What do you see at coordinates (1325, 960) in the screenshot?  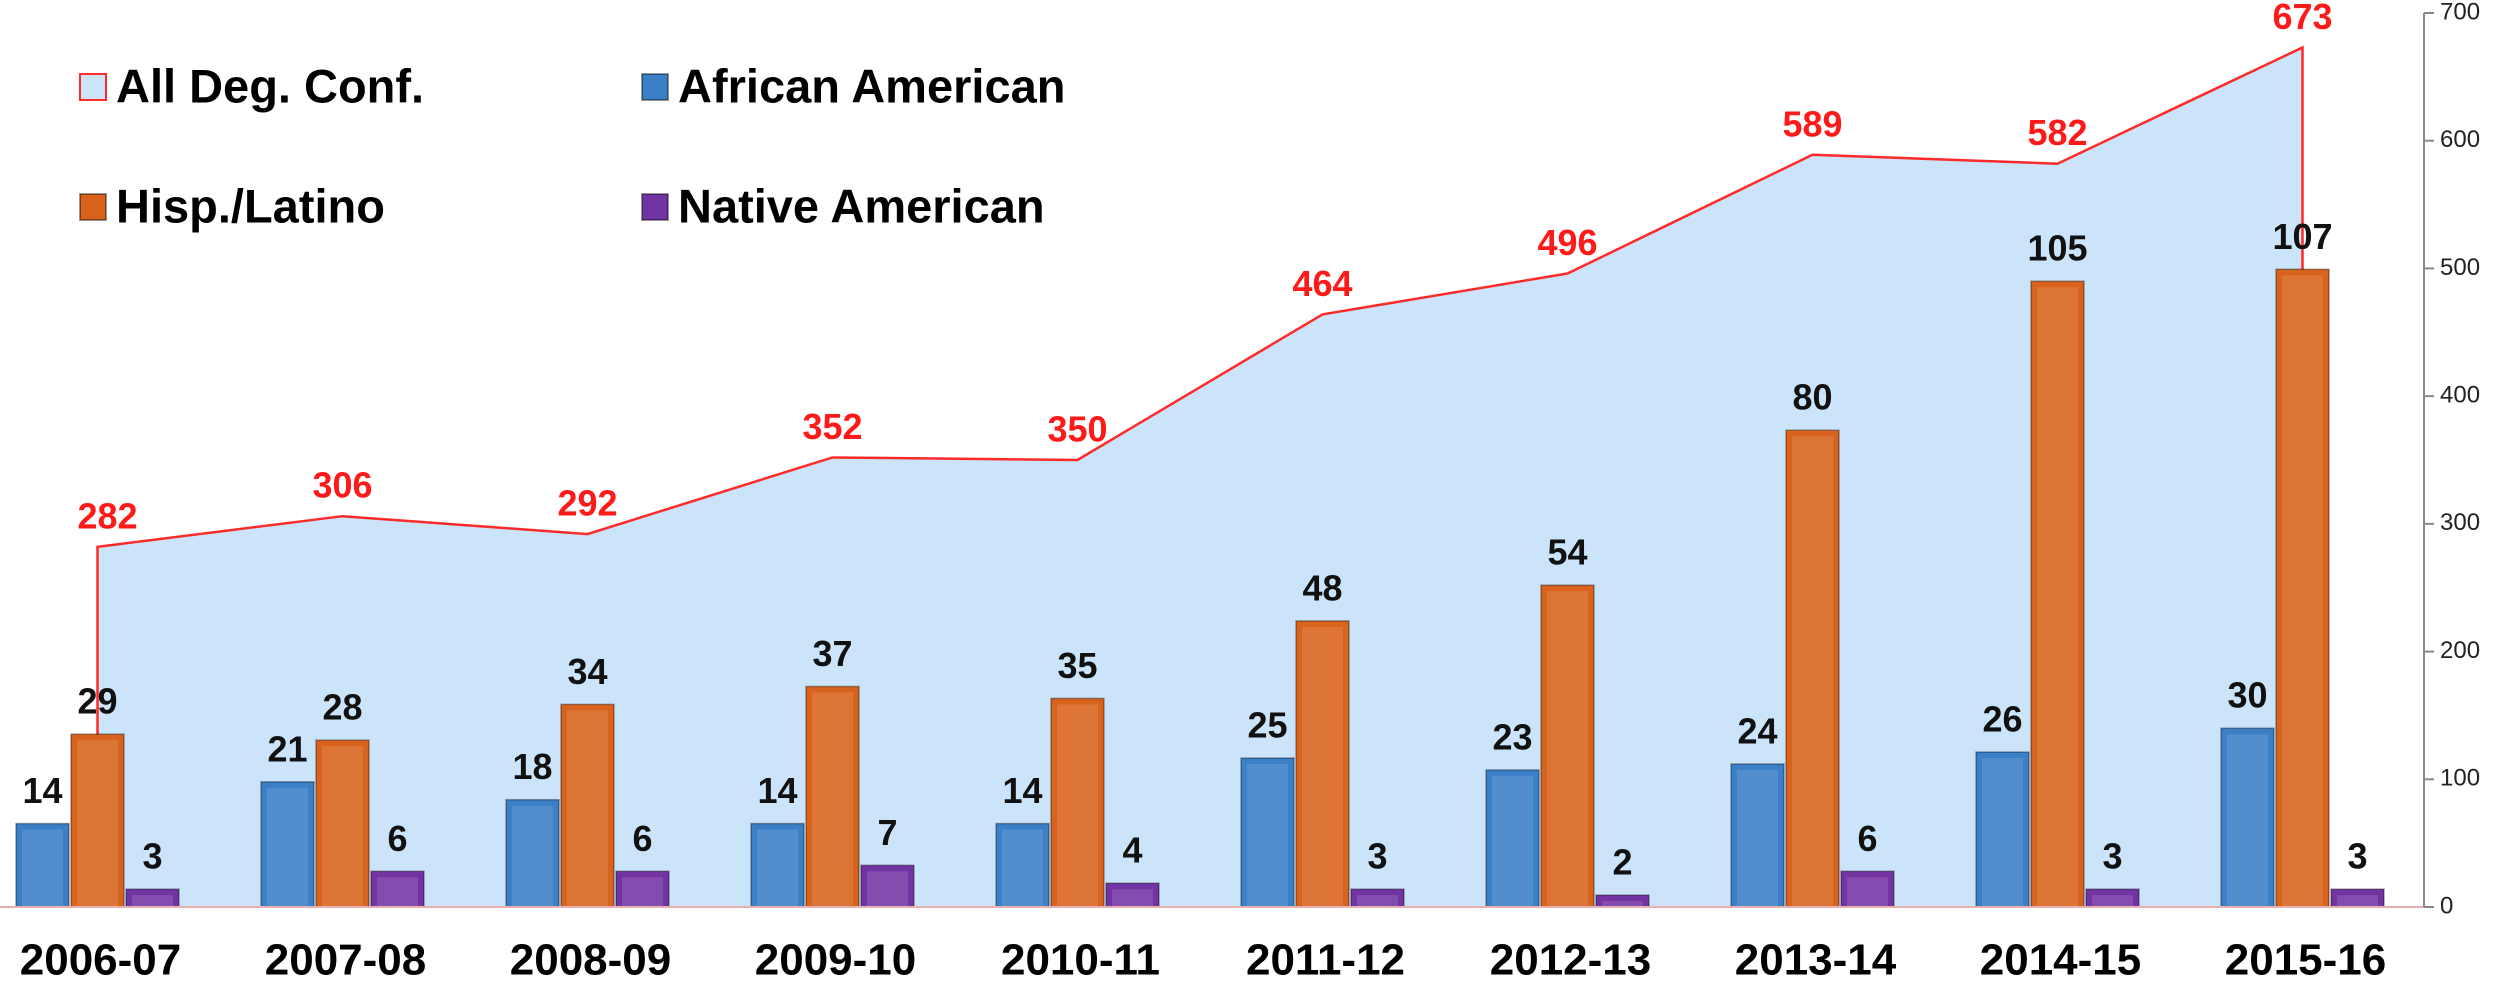 I see `x-tick-label: 2011-12` at bounding box center [1325, 960].